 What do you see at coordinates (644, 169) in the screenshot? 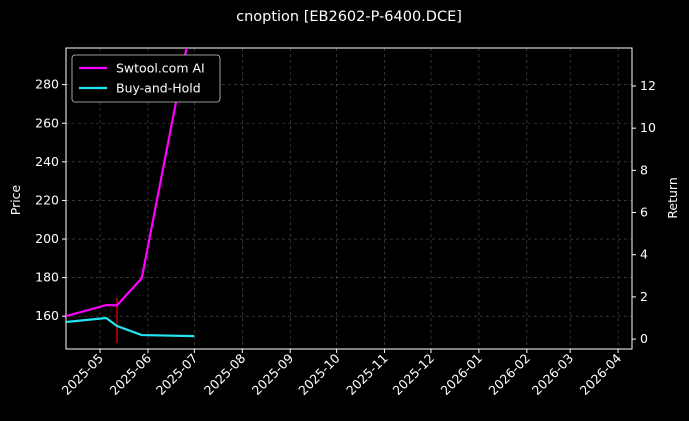
I see `y2-tick-label: 8` at bounding box center [644, 169].